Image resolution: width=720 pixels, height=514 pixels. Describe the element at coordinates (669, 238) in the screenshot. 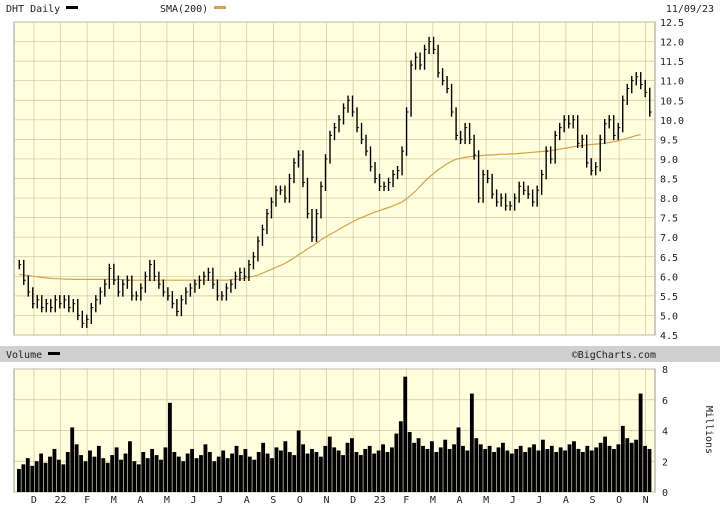

I see `price-tick-label: 7.0` at that location.